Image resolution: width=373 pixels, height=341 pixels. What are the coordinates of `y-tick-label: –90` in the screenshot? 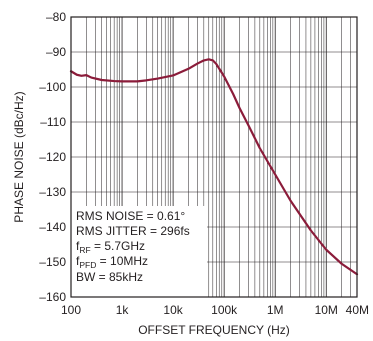 It's located at (56, 52).